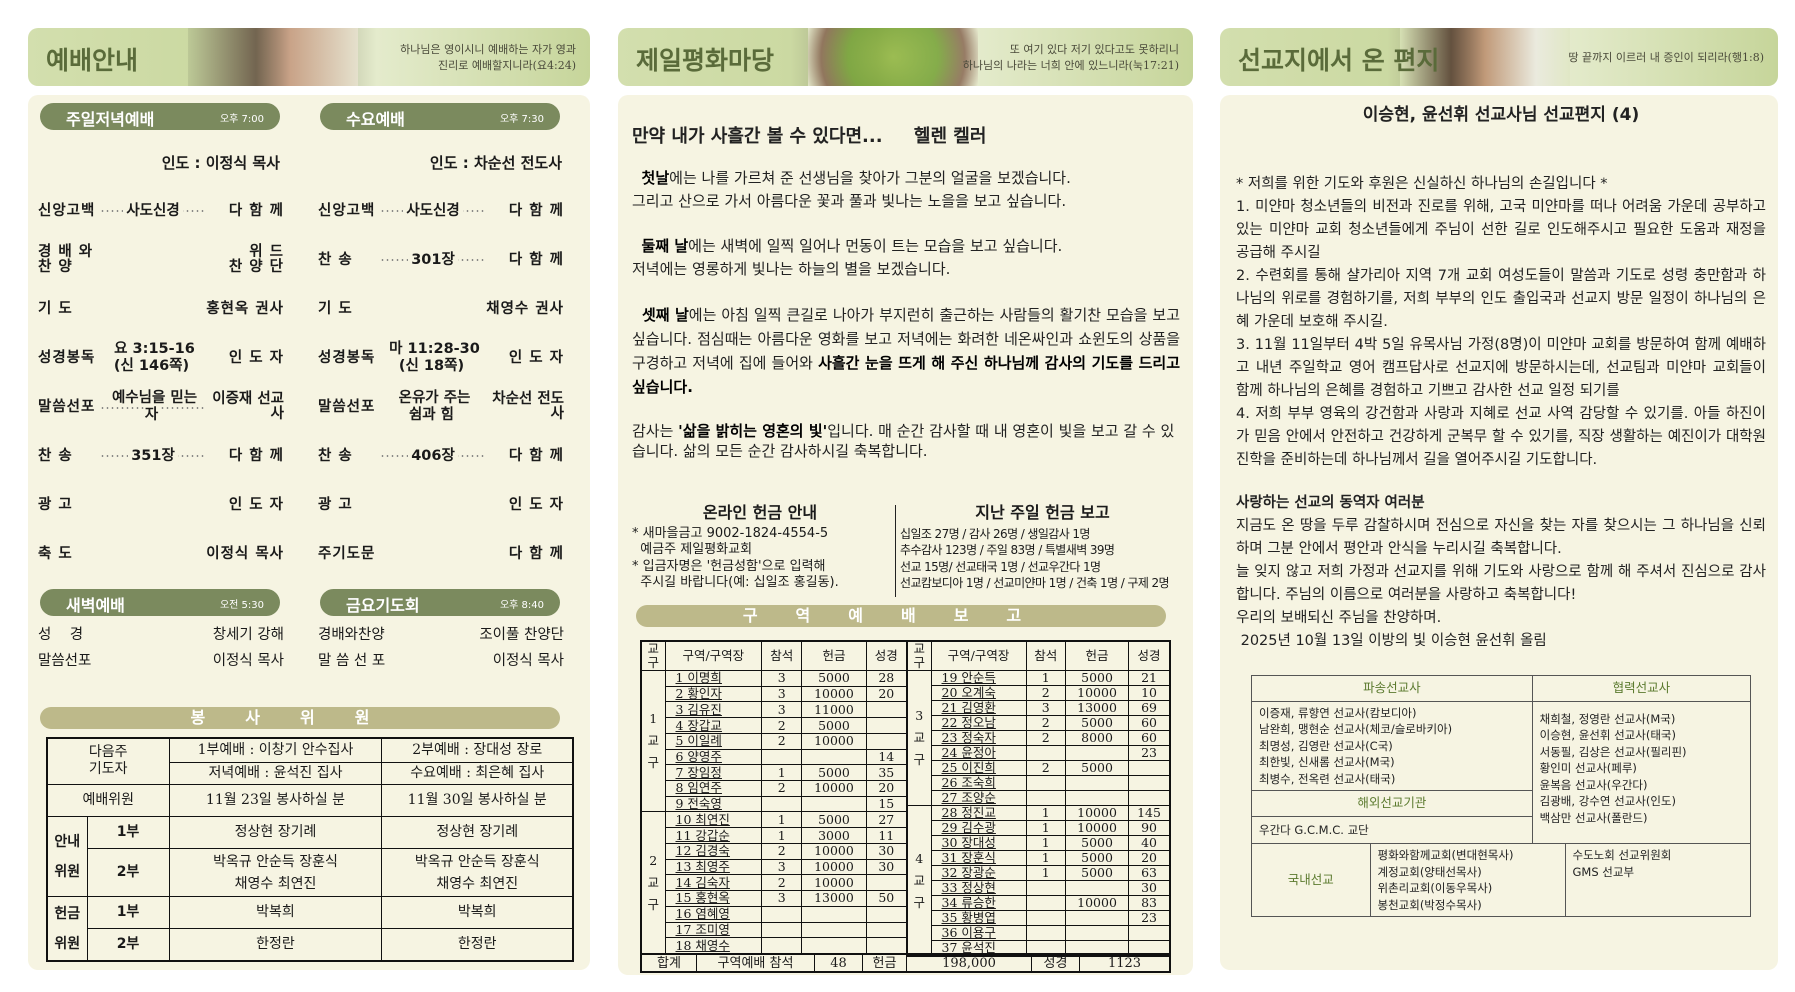 This screenshot has height=992, width=1795. What do you see at coordinates (906, 375) in the screenshot?
I see `bold-text: 사흘간 눈을 뜨게 해 주신 하나님께 감사의 기도를 드리고 싶습니다.` at bounding box center [906, 375].